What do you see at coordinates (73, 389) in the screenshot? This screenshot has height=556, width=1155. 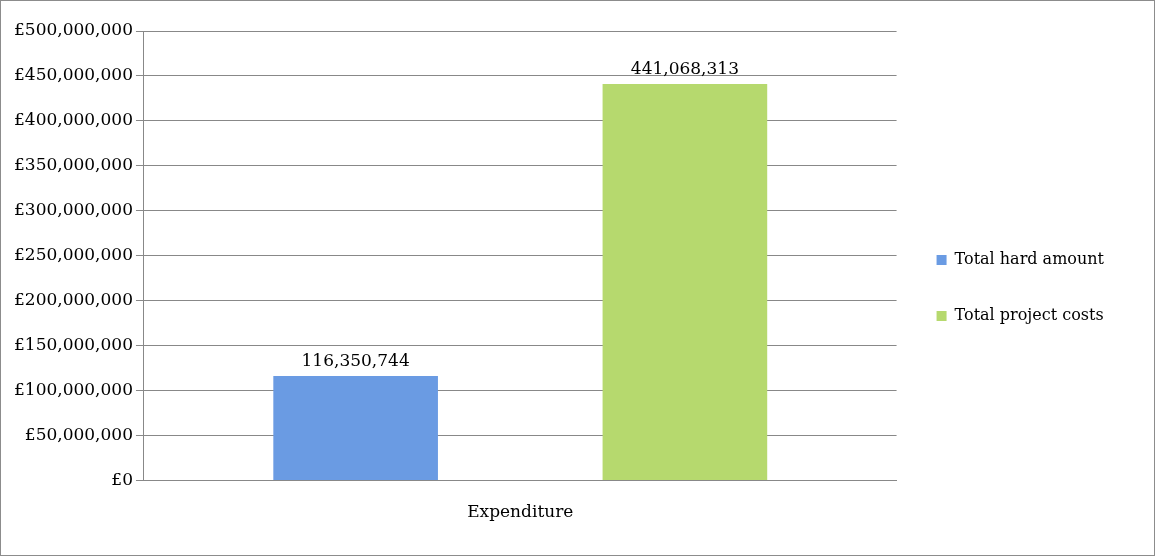 I see `y-tick-label: £100,000,000` at bounding box center [73, 389].